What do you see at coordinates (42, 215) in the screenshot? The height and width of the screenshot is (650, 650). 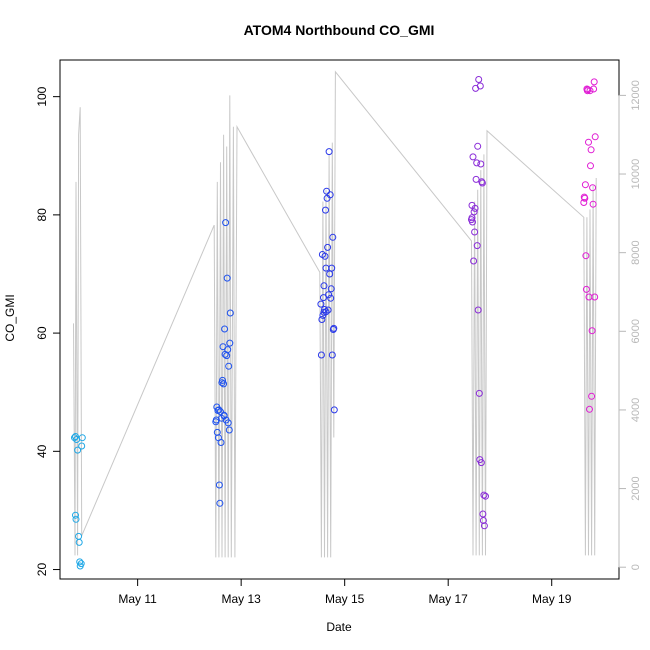 I see `y-tick-label: 80` at bounding box center [42, 215].